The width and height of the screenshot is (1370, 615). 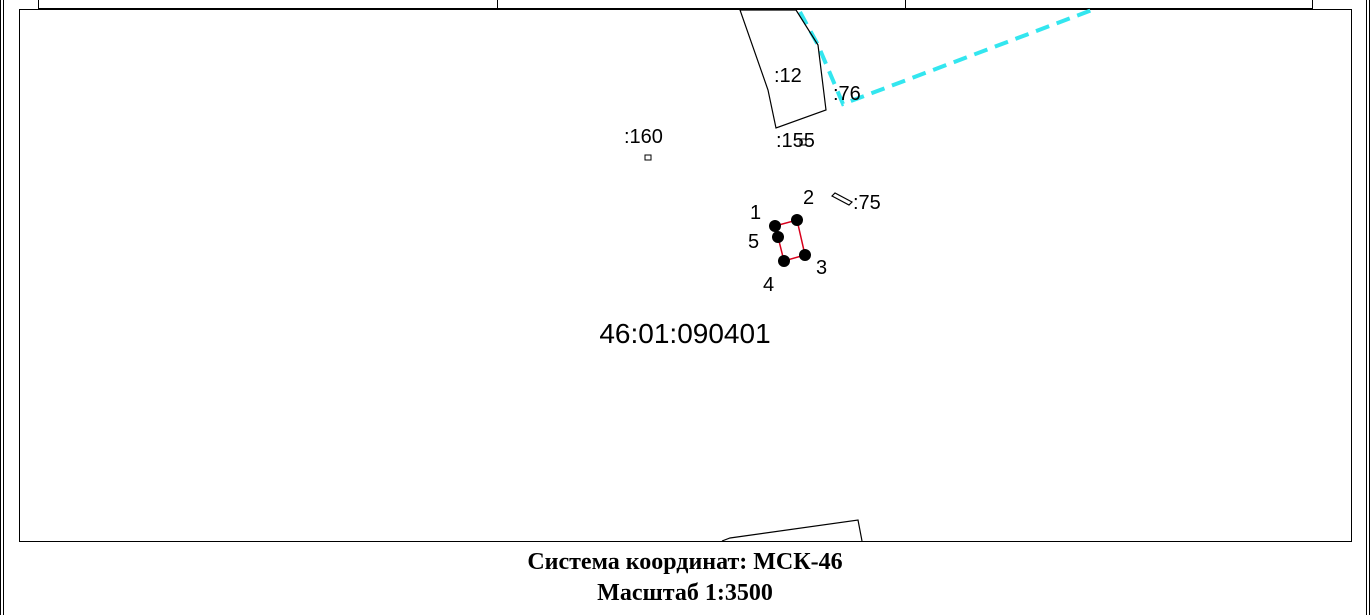 I want to click on point-label-3: 3, so click(x=822, y=268).